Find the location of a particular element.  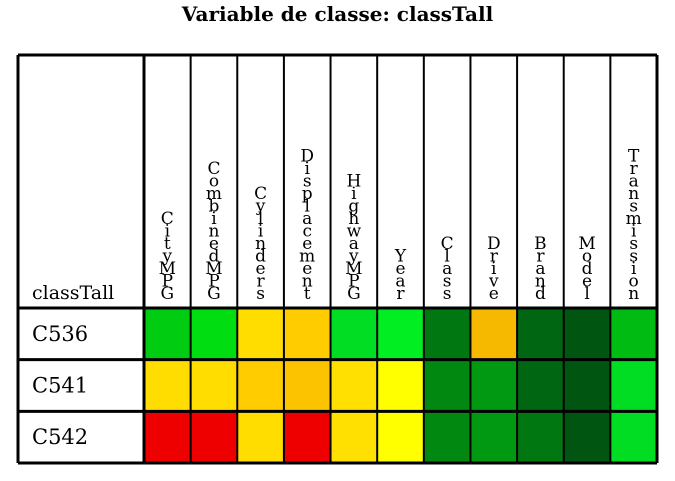

row-label: C541 is located at coordinates (60, 386).